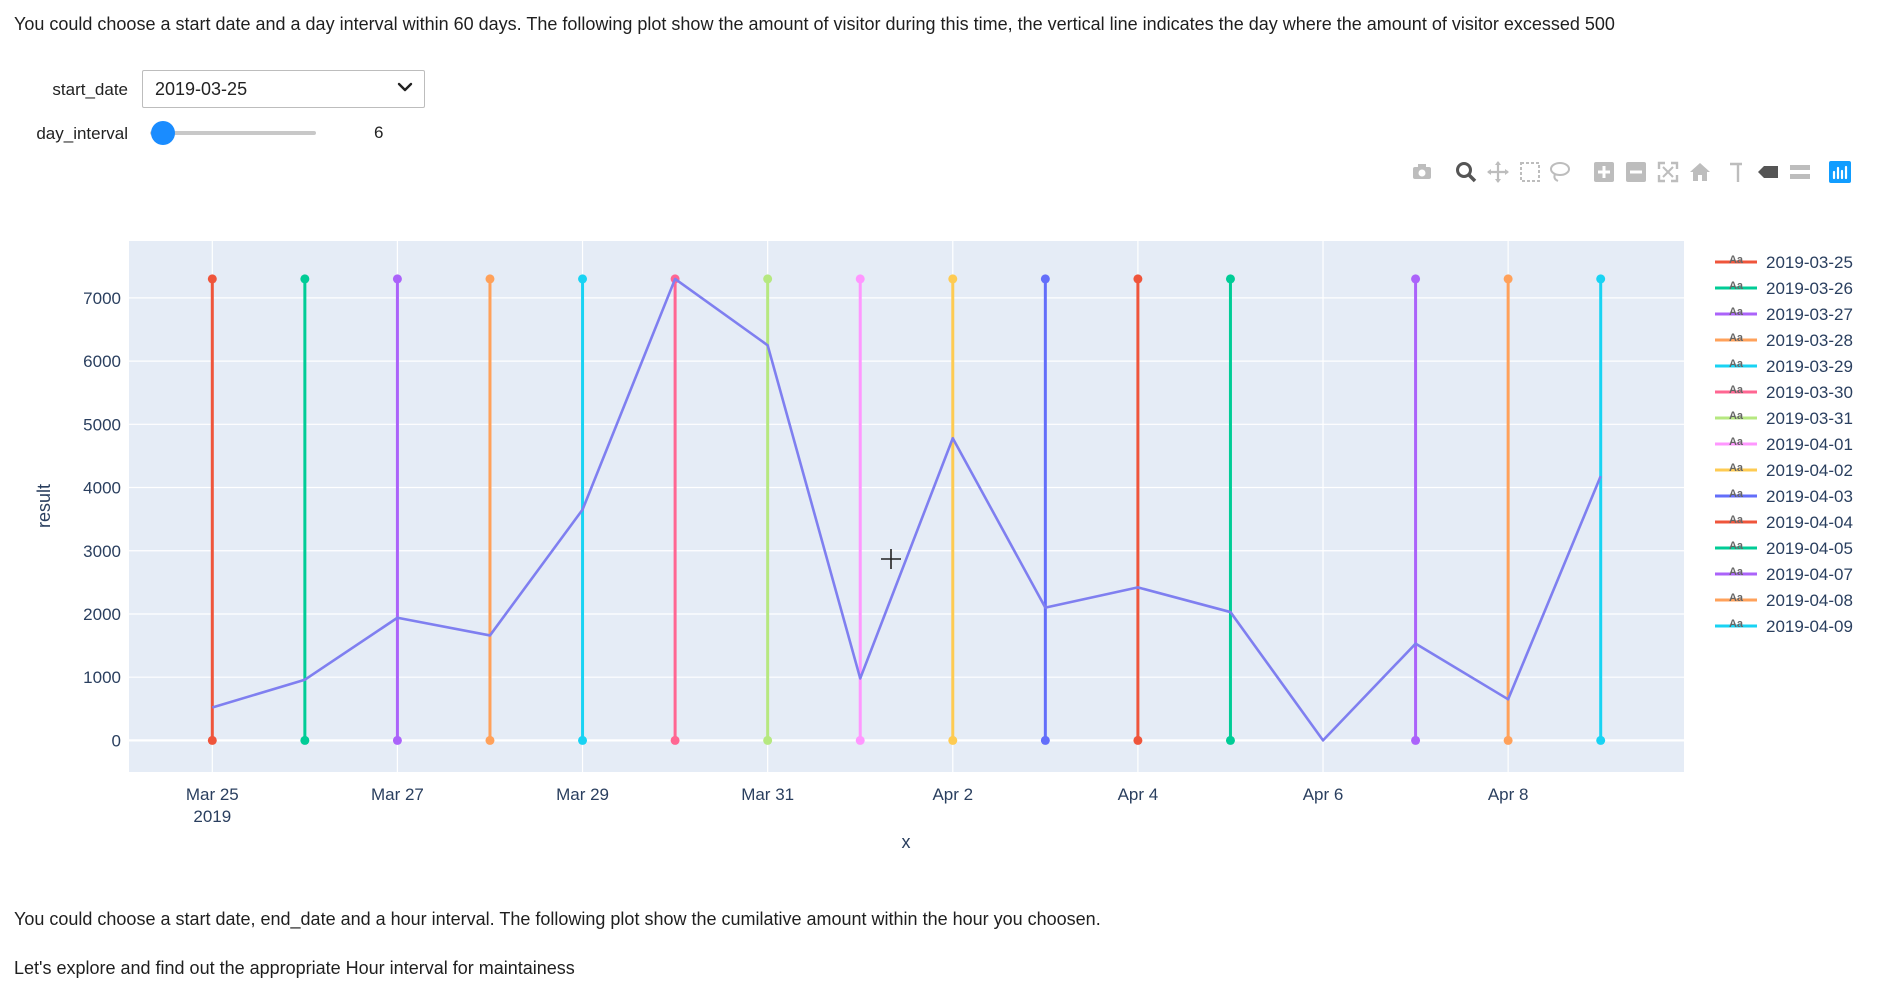 This screenshot has height=984, width=1904. What do you see at coordinates (405, 87) in the screenshot?
I see `chevron-down-icon` at bounding box center [405, 87].